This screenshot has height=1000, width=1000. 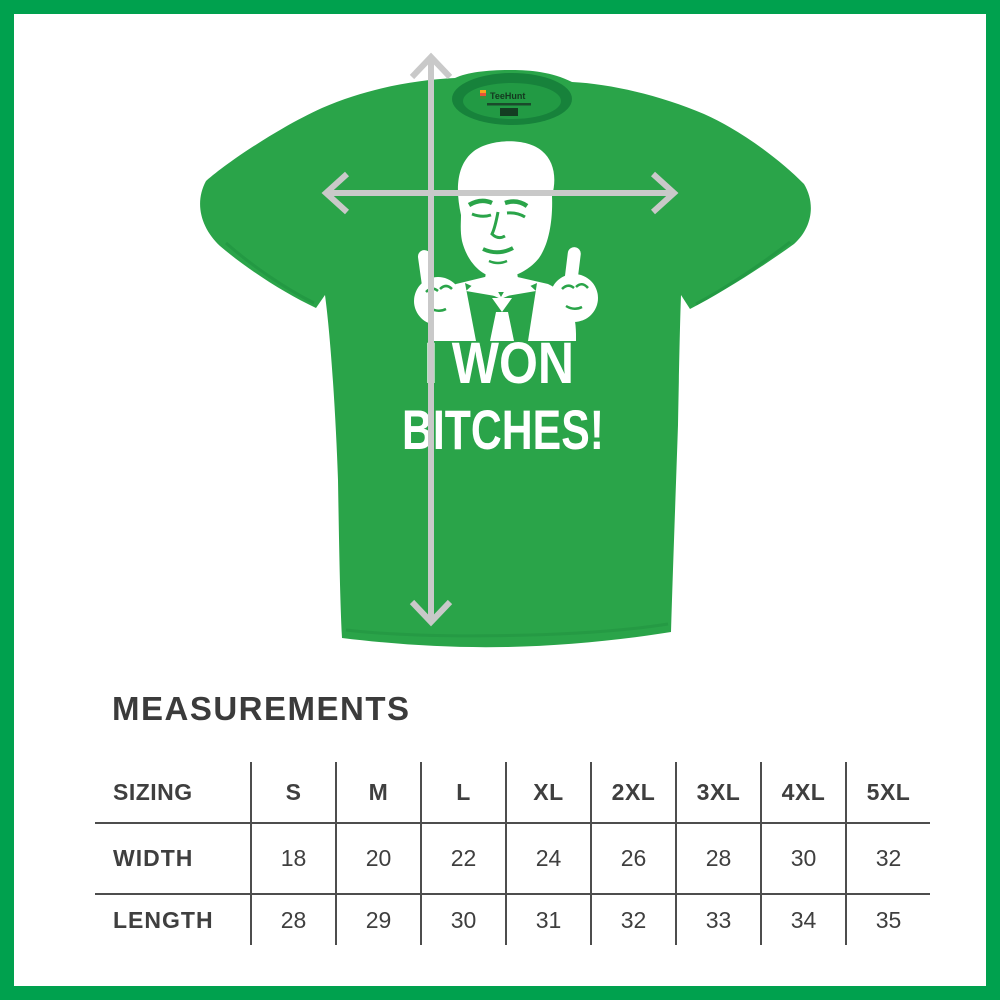 What do you see at coordinates (292, 857) in the screenshot?
I see `width-value-s: 18` at bounding box center [292, 857].